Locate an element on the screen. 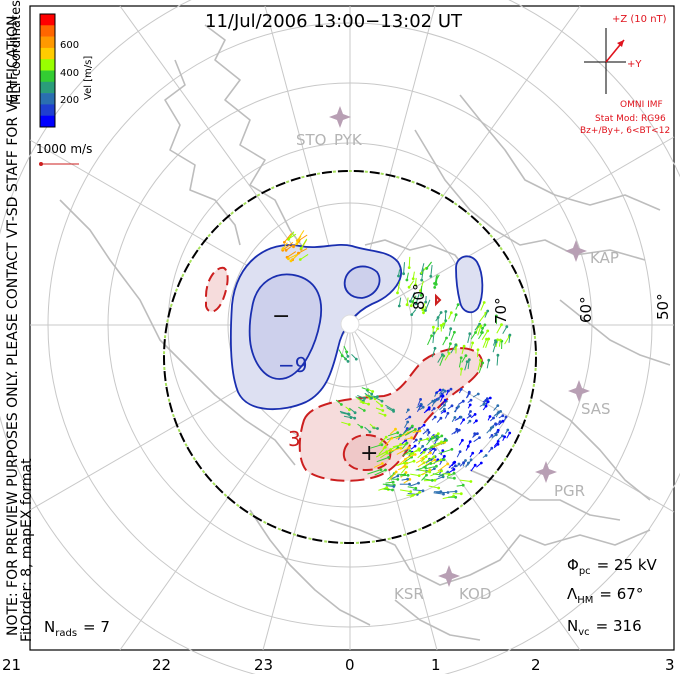 The image size is (680, 674). station-label-ksr: KSR is located at coordinates (409, 594).